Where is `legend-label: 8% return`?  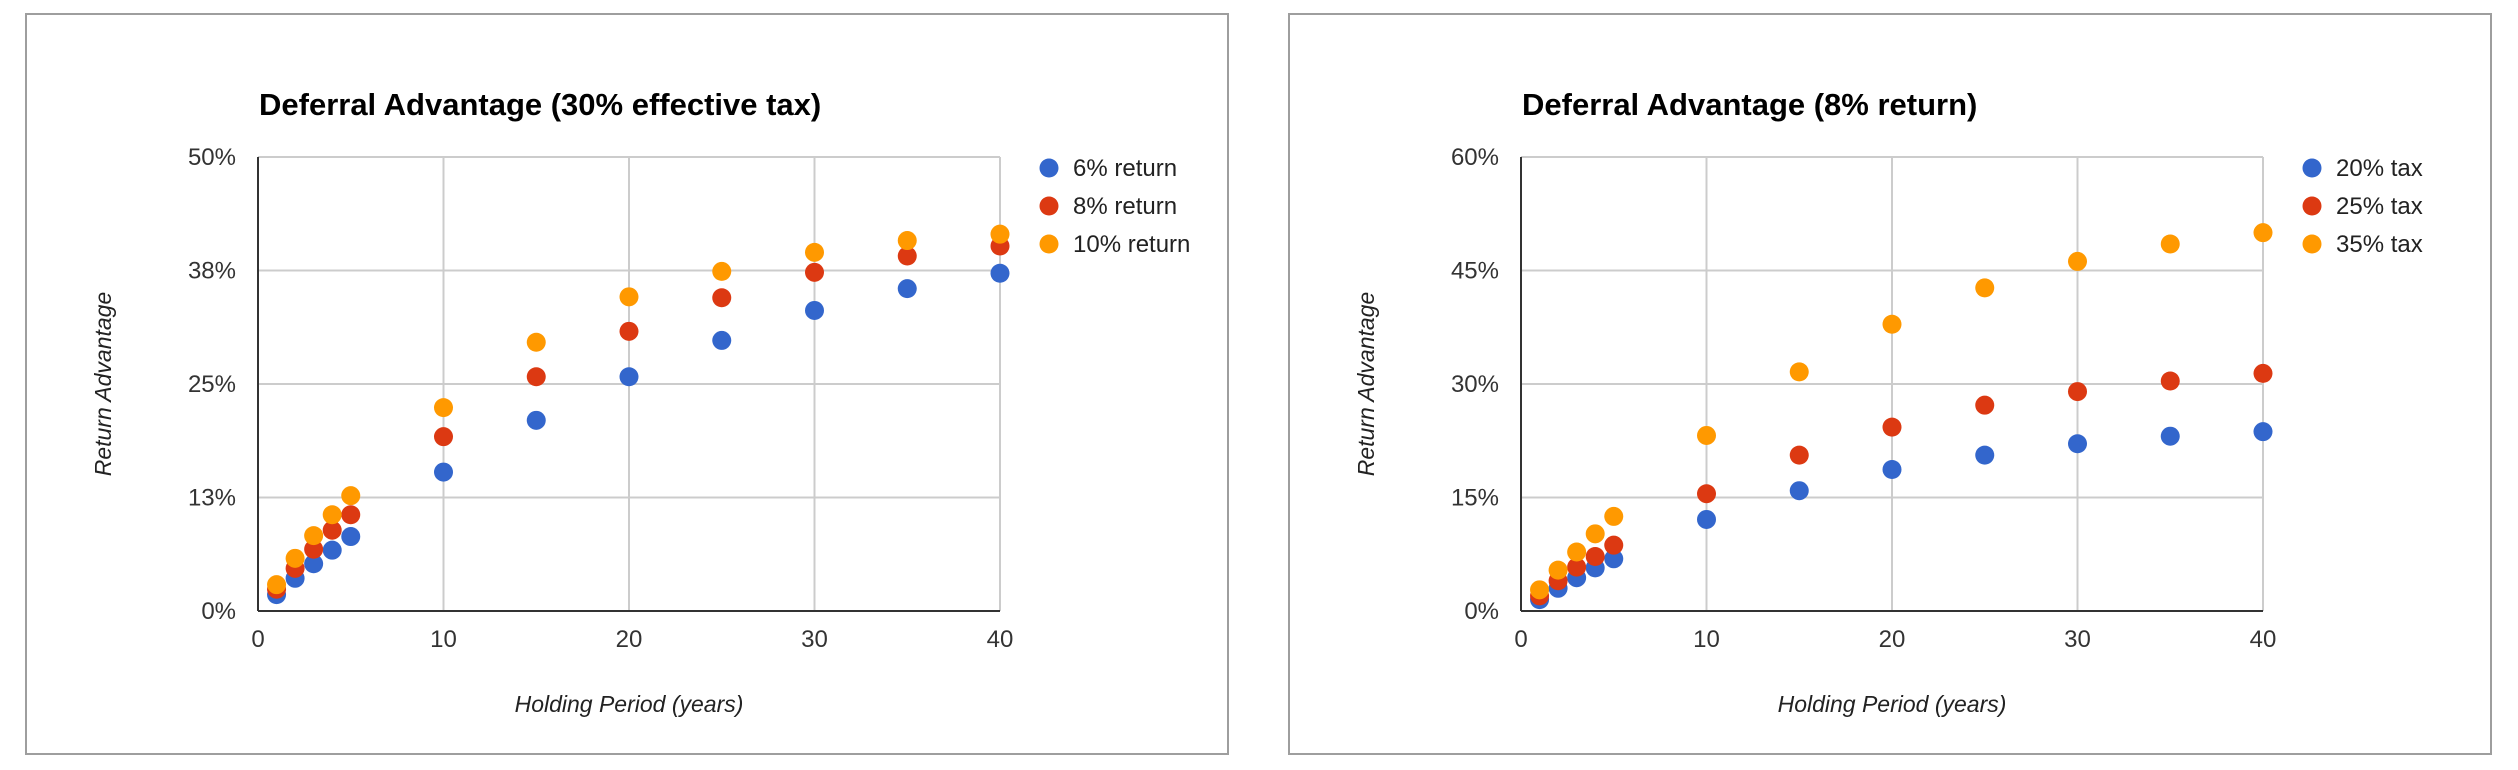 legend-label: 8% return is located at coordinates (1125, 206).